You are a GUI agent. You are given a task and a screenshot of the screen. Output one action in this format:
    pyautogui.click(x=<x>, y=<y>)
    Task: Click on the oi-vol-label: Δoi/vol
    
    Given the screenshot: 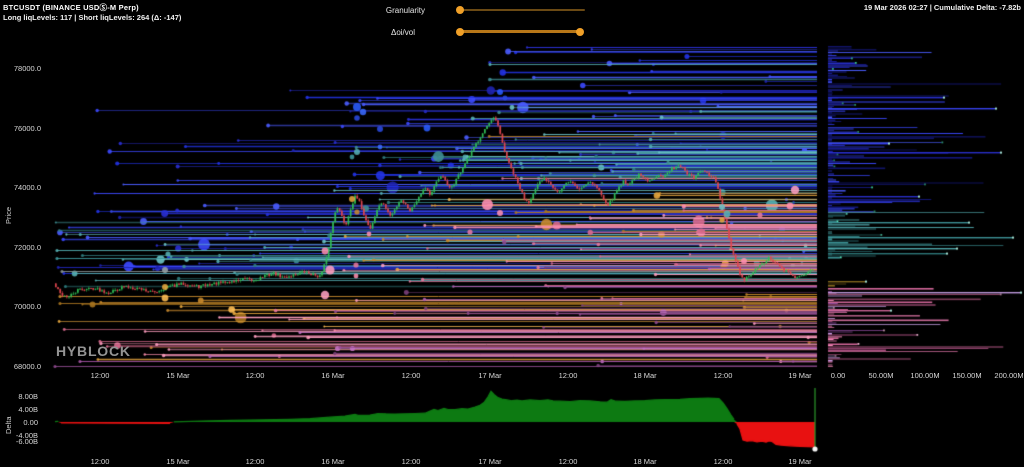 What is the action you would take?
    pyautogui.click(x=402, y=32)
    